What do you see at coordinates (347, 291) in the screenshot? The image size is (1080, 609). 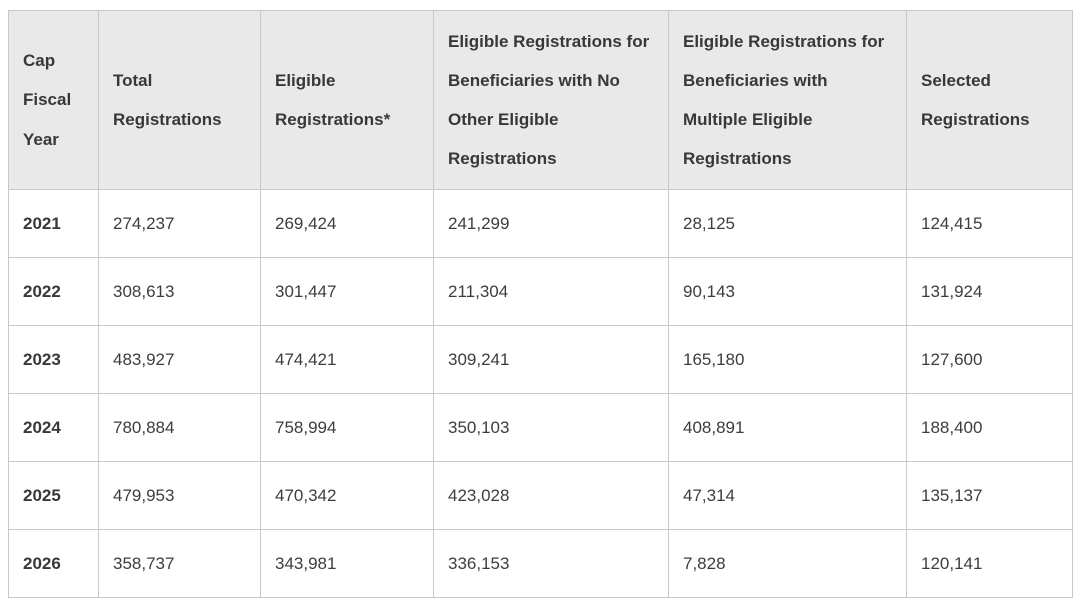 I see `cell-eligible-registrations: 301,447` at bounding box center [347, 291].